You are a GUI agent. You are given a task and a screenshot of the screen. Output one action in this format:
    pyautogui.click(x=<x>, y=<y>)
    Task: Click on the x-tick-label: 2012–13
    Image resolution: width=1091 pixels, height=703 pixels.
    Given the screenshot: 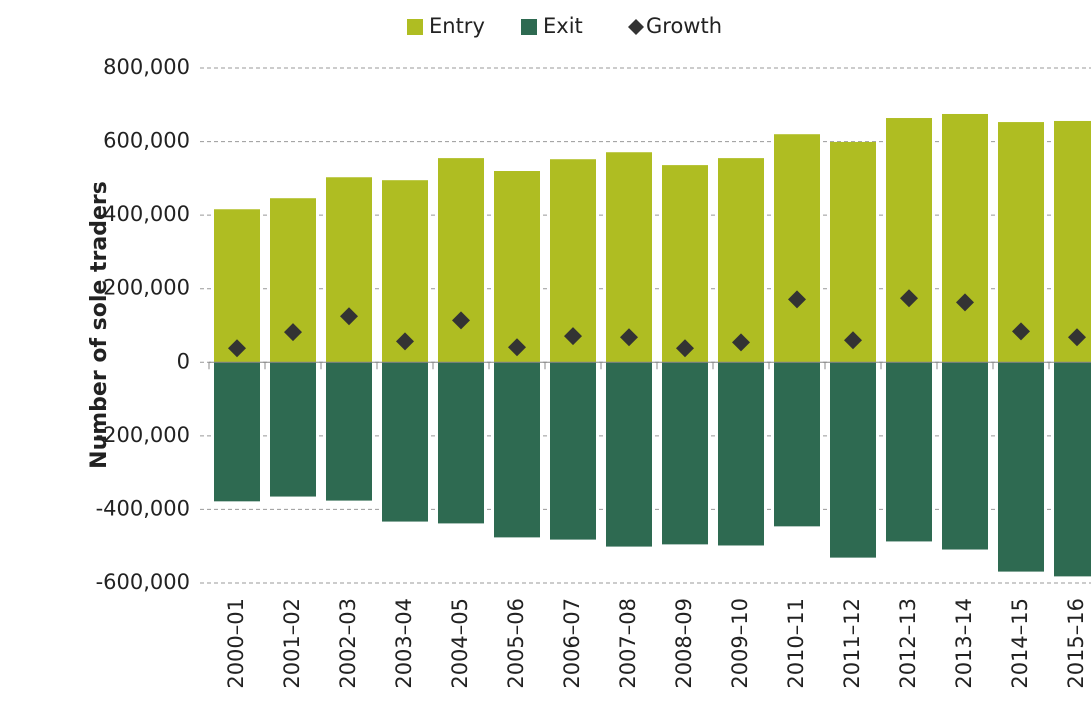 What is the action you would take?
    pyautogui.click(x=908, y=643)
    